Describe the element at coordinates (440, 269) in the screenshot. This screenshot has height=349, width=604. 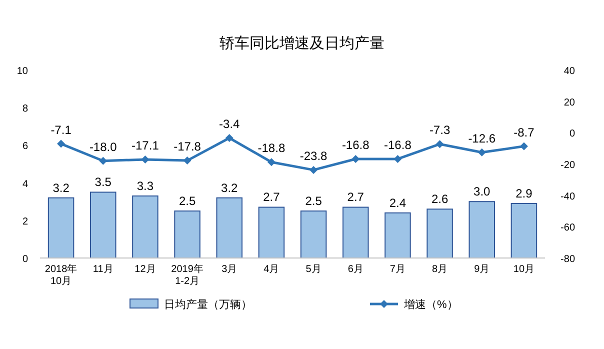
I see `x-tick-label: 8月` at that location.